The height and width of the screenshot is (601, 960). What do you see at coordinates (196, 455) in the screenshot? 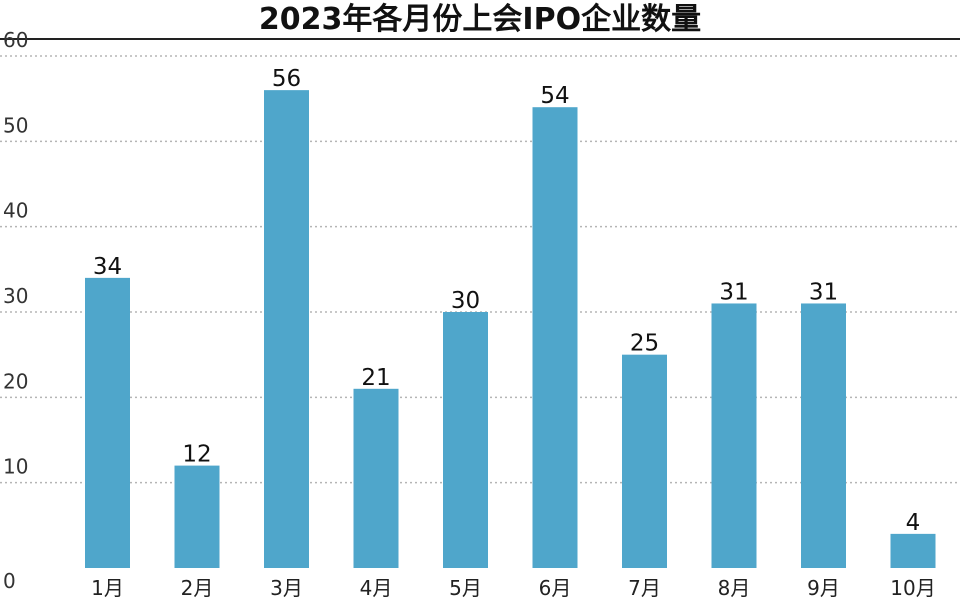
I see `data-label: 12` at bounding box center [196, 455].